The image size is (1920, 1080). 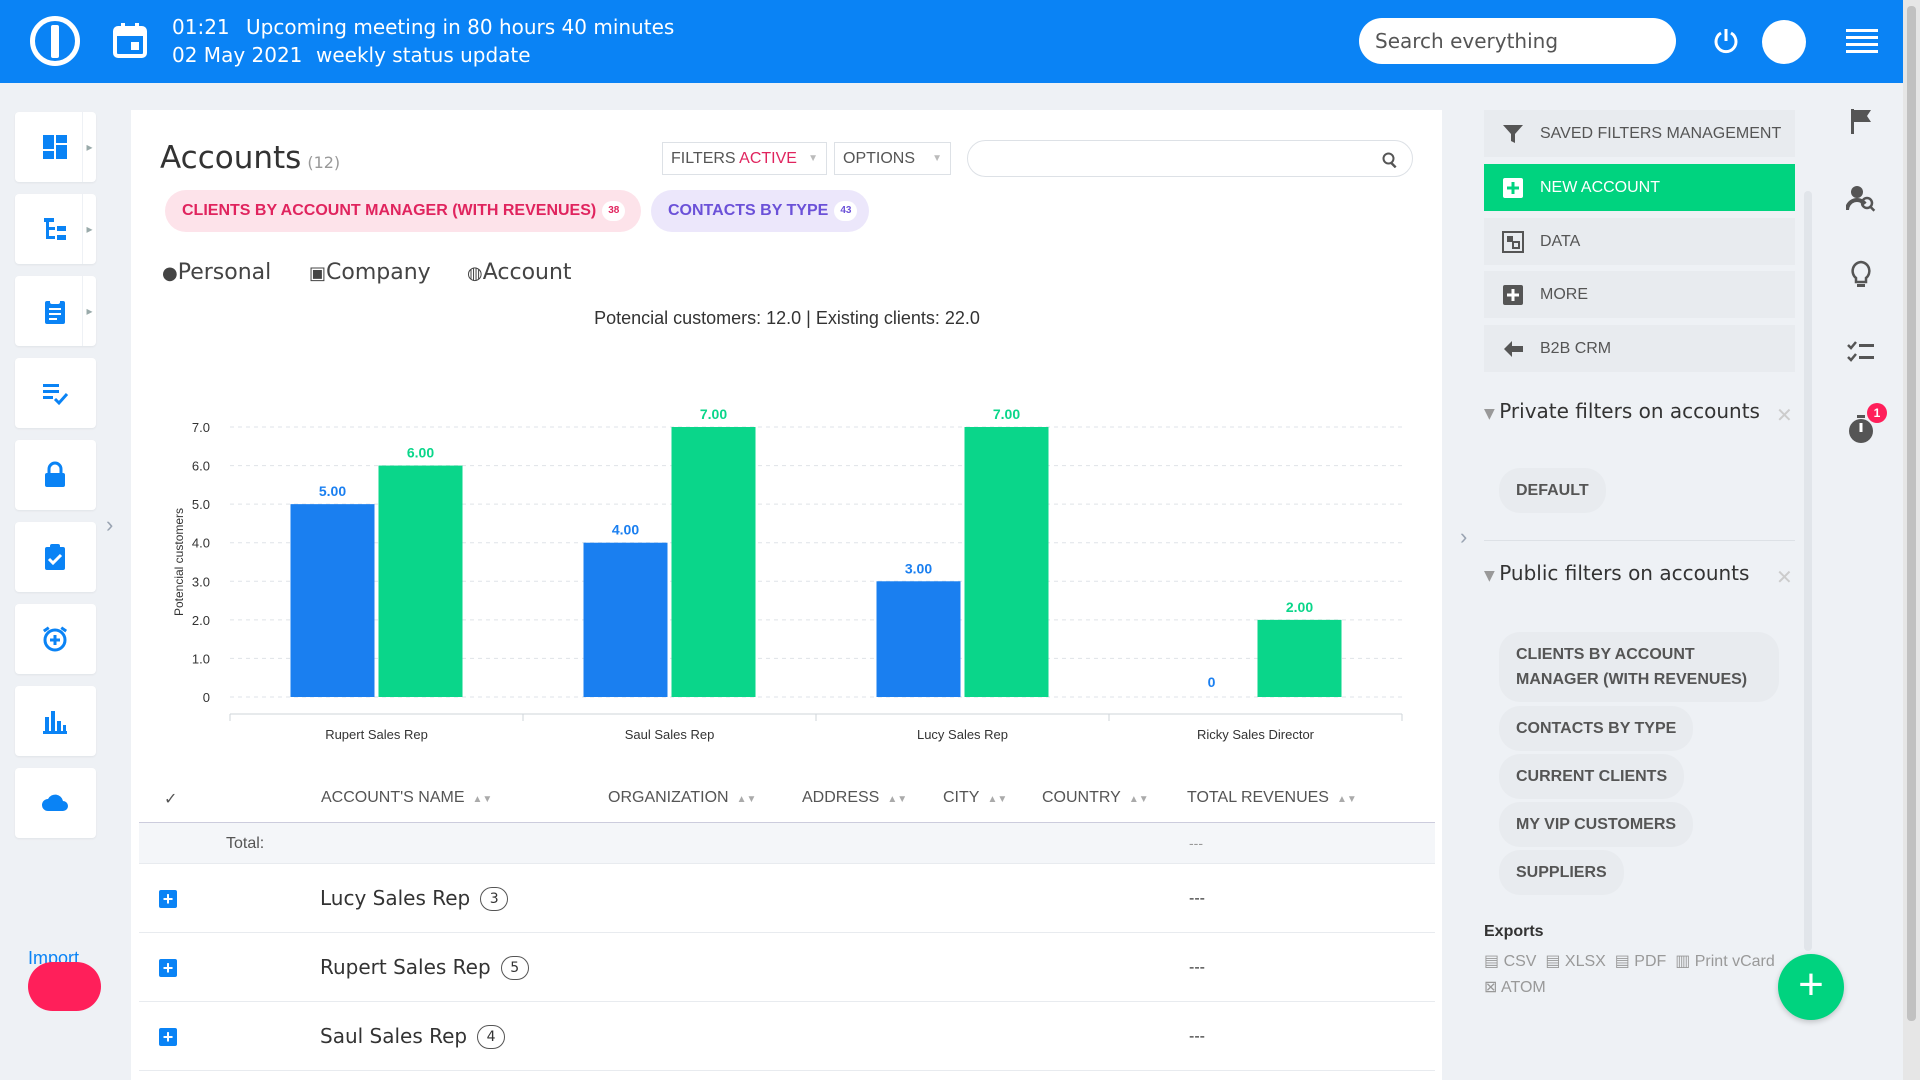 What do you see at coordinates (1513, 295) in the screenshot?
I see `plus-square-icon` at bounding box center [1513, 295].